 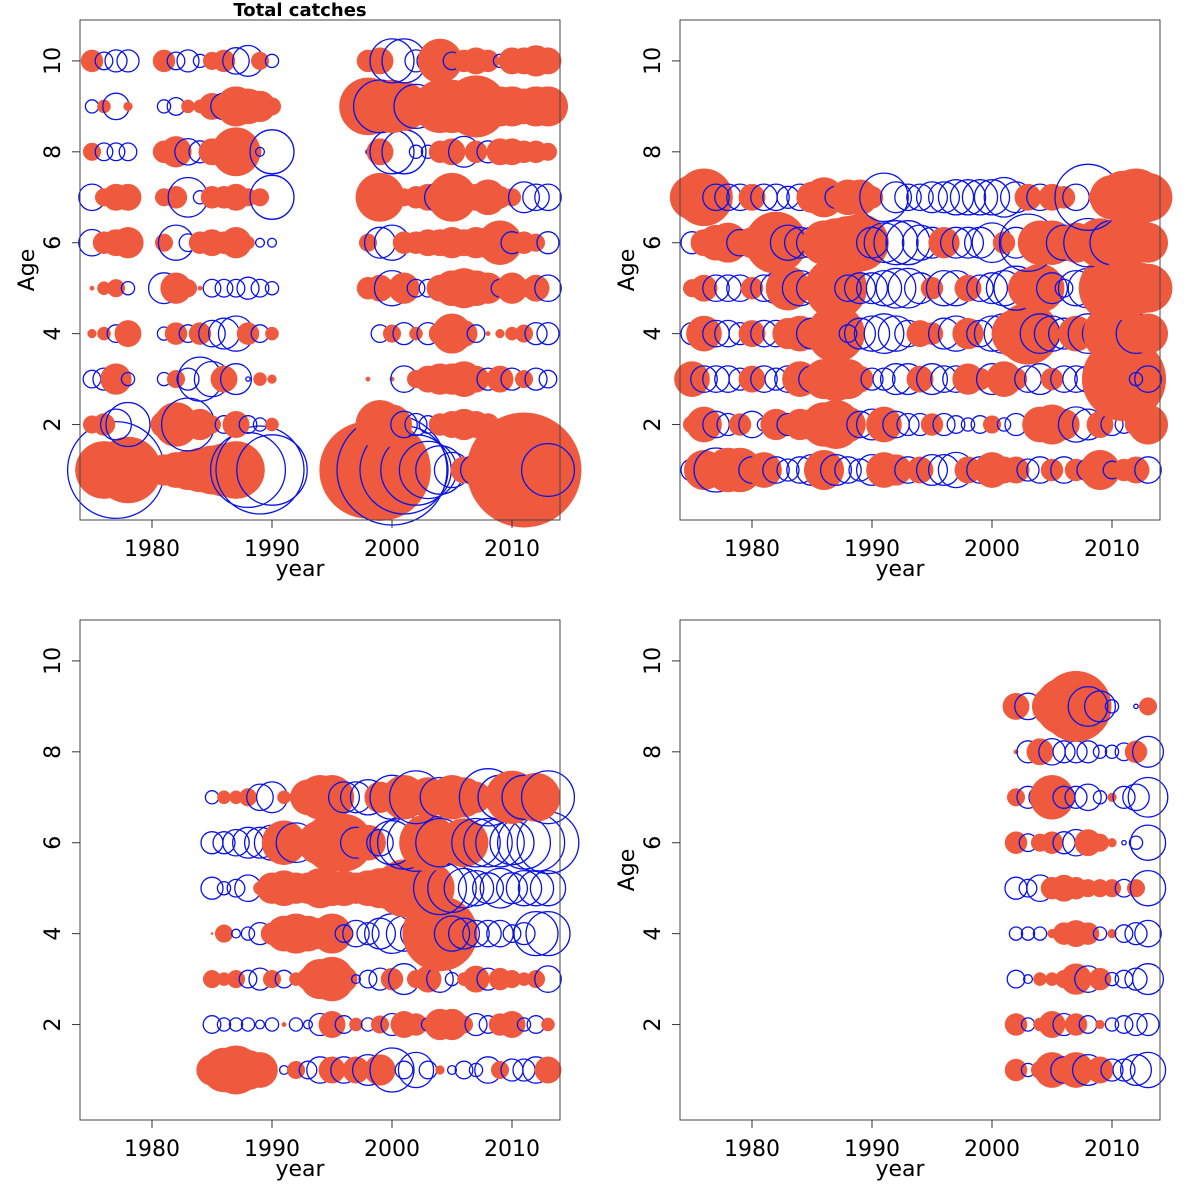 What do you see at coordinates (299, 10) in the screenshot?
I see `panel-title: Total catches` at bounding box center [299, 10].